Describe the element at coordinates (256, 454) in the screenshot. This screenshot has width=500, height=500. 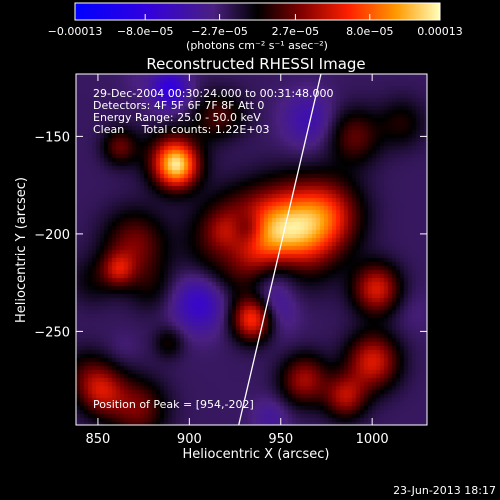
I see `x-axis-label: Heliocentric X (arcsec)` at that location.